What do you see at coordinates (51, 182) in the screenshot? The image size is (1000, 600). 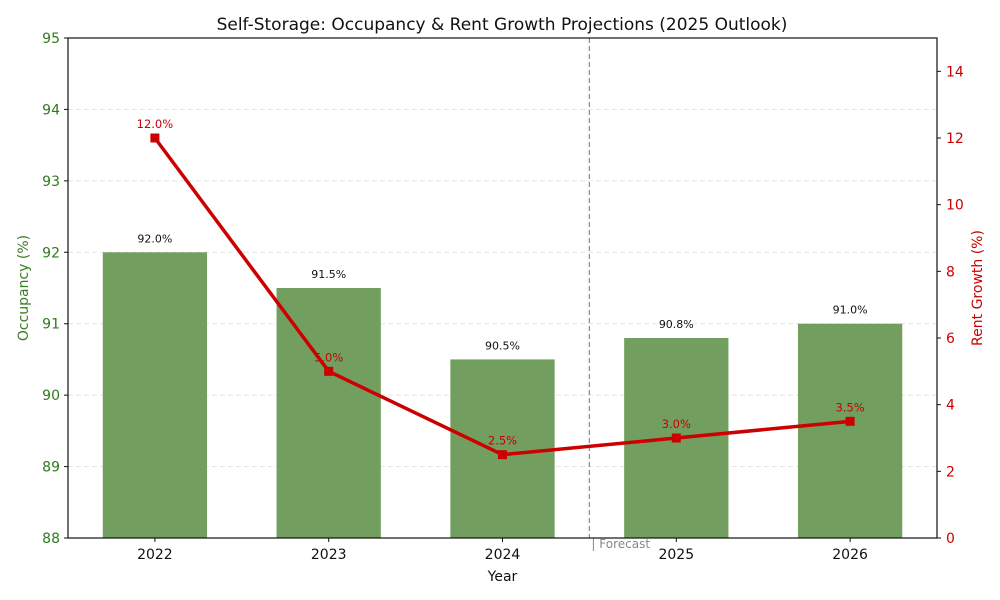 I see `left-tick-label: 93` at bounding box center [51, 182].